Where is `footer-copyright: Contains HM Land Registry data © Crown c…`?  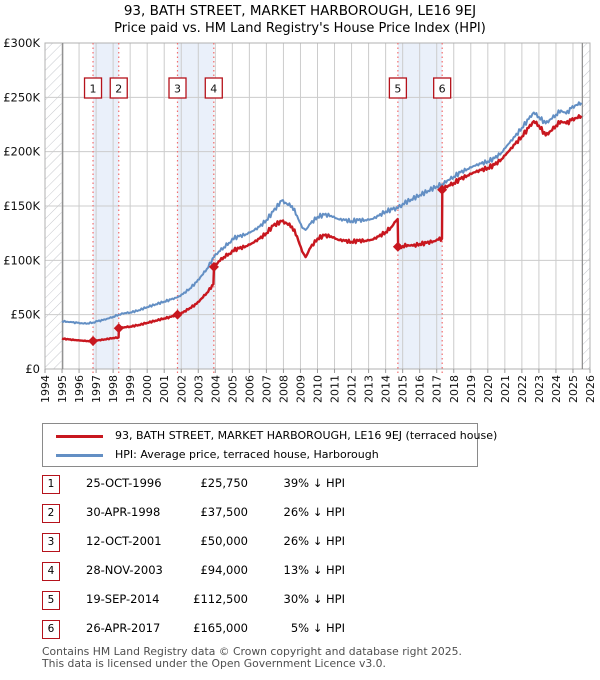 footer-copyright: Contains HM Land Registry data © Crown c… is located at coordinates (252, 651).